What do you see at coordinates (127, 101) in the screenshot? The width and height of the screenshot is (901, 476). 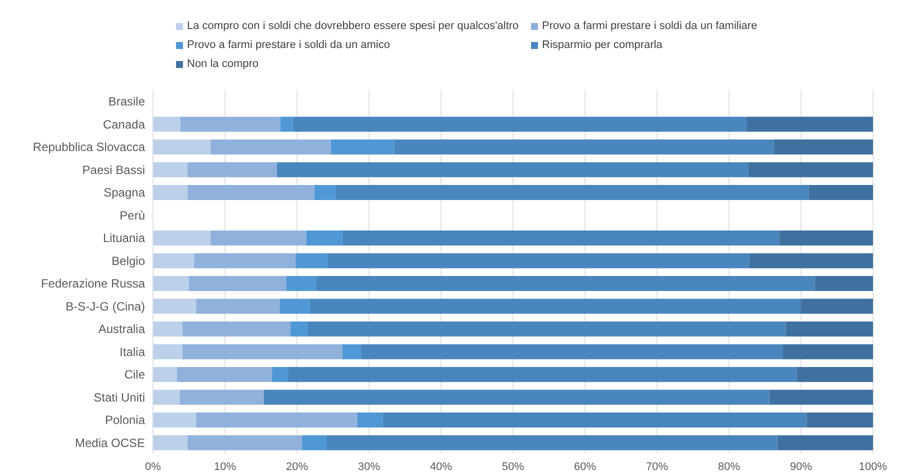 I see `y-tick-label: Brasile` at bounding box center [127, 101].